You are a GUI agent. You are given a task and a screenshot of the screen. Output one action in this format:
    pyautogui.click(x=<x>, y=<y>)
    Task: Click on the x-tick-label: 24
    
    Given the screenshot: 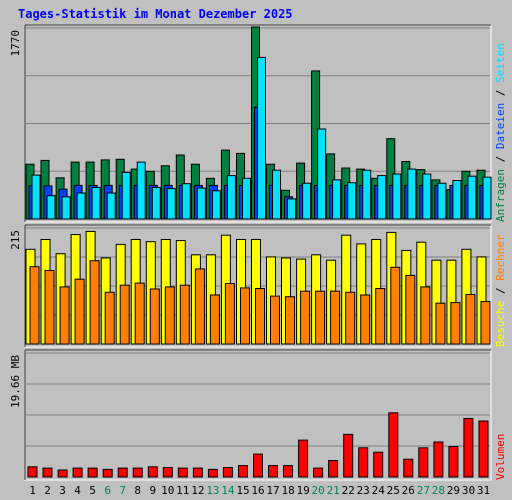 What is the action you would take?
    pyautogui.click(x=379, y=490)
    